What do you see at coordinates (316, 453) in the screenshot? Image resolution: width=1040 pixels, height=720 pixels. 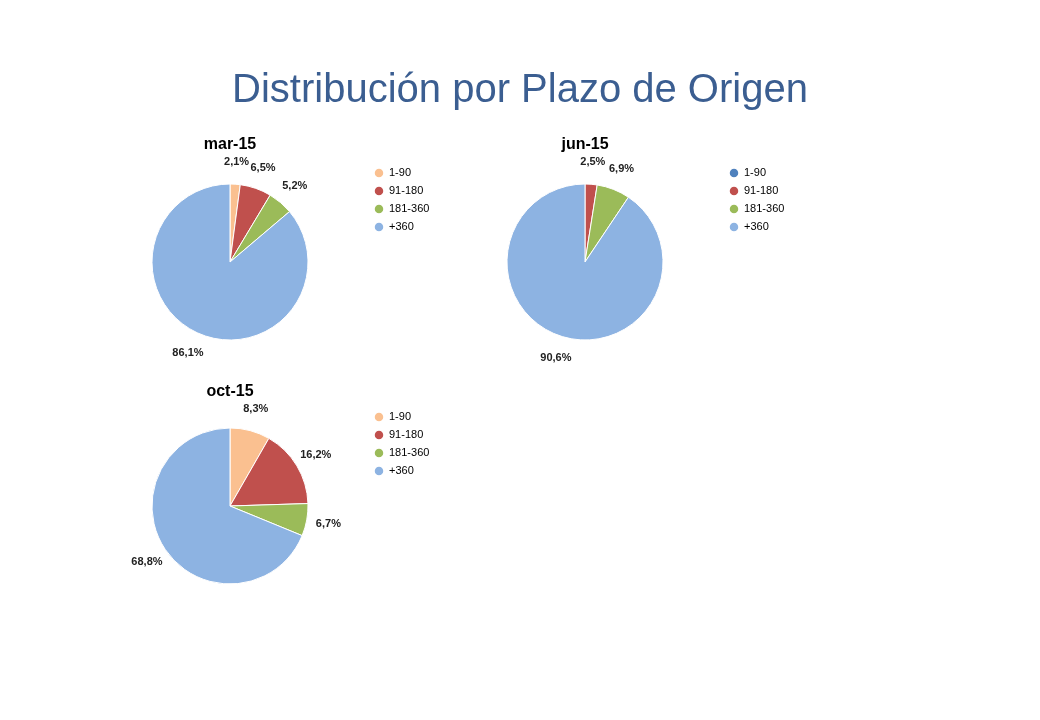 I see `data-label: 16,2%` at bounding box center [316, 453].